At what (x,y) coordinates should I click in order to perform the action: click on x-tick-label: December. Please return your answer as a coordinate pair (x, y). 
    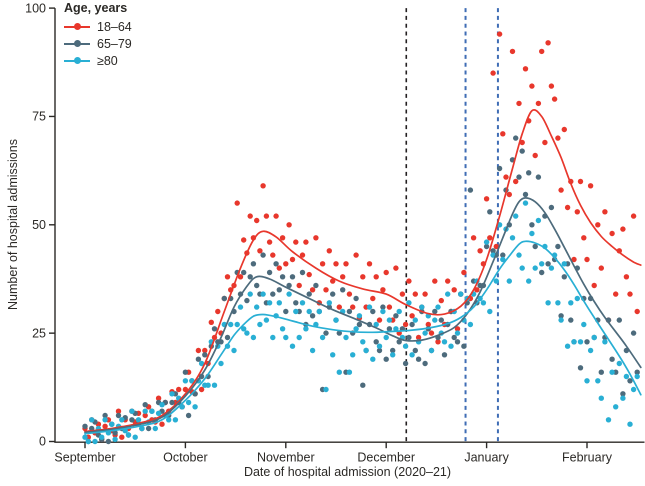
    Looking at the image, I should click on (386, 458).